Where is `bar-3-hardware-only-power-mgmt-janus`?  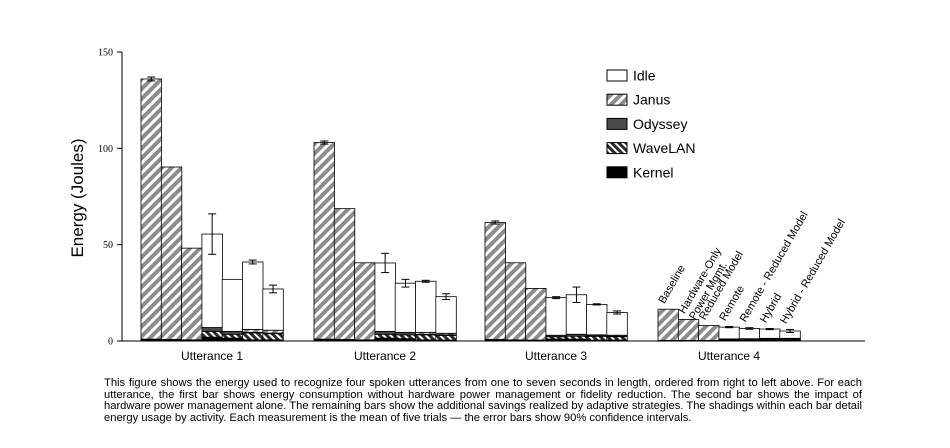
bar-3-hardware-only-power-mgmt-janus is located at coordinates (515, 301).